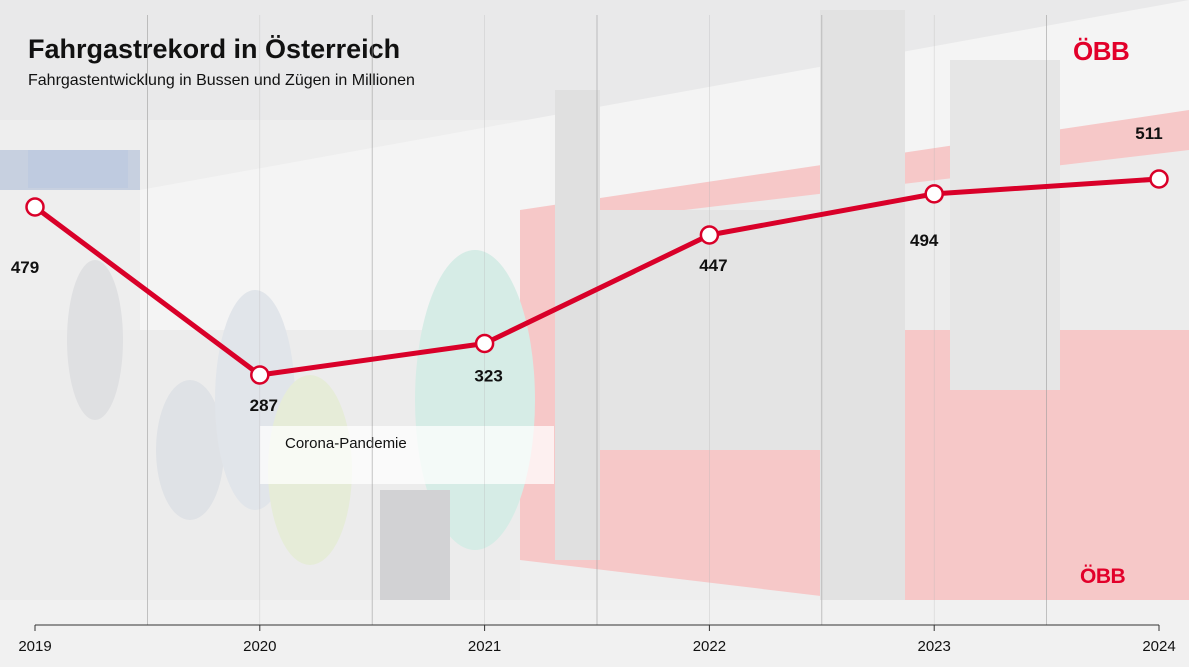 The image size is (1189, 667). Describe the element at coordinates (214, 49) in the screenshot. I see `chart-title: Fahrgastrekord in Österreich` at that location.